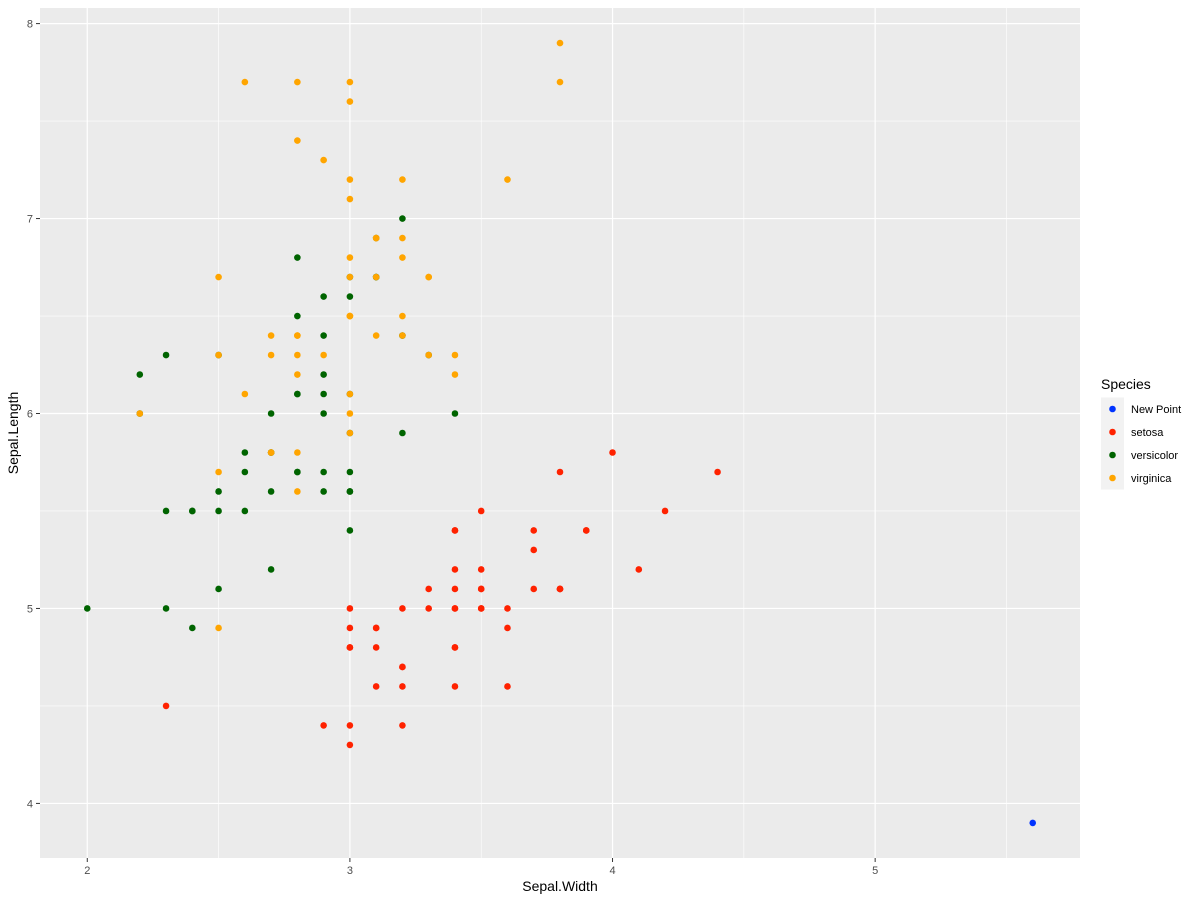  What do you see at coordinates (1151, 479) in the screenshot?
I see `legend-label-virginica: virginica` at bounding box center [1151, 479].